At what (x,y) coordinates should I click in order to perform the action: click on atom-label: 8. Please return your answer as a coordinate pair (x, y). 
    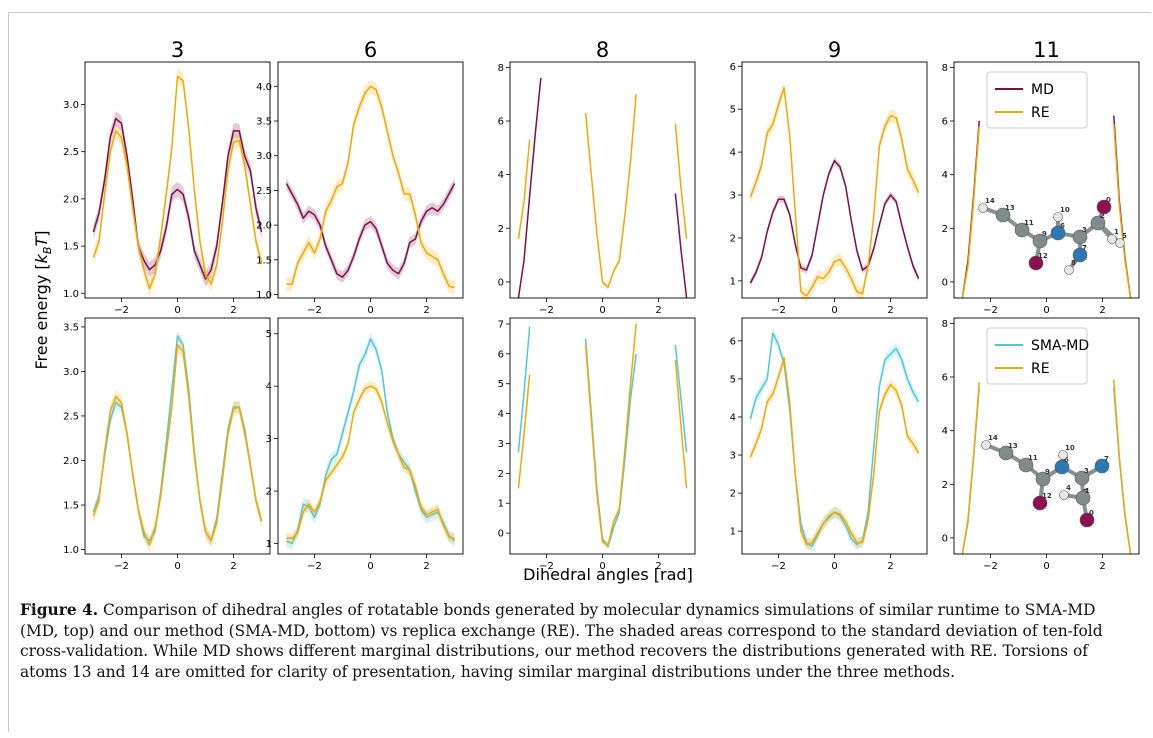
    Looking at the image, I should click on (1073, 263).